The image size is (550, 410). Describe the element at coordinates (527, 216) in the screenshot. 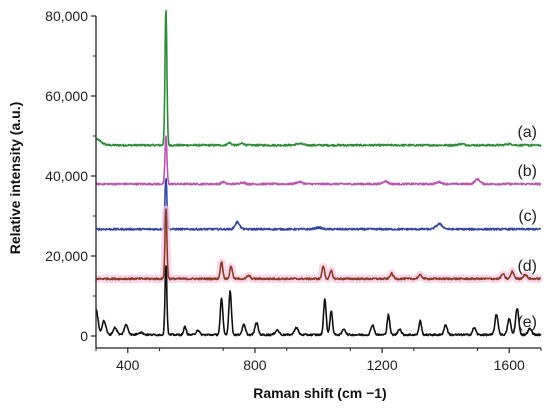

I see `series-label-c: (c)` at that location.